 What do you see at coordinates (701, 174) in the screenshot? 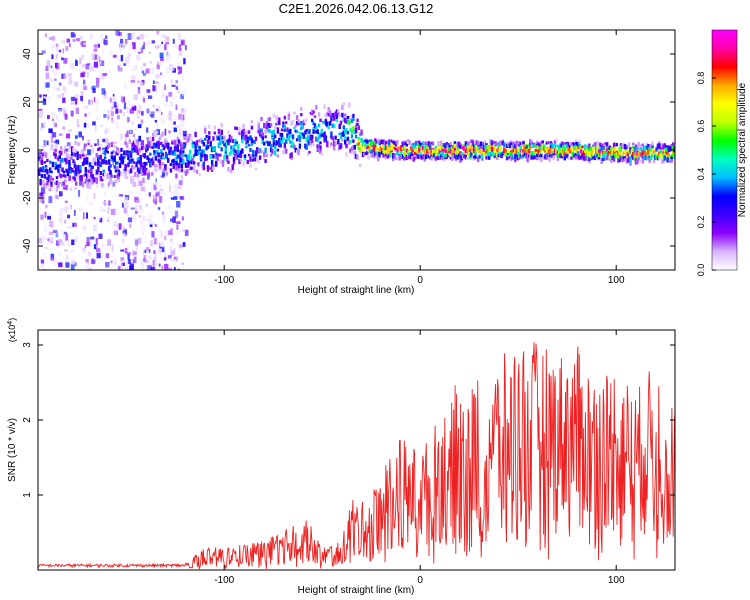
I see `colorbar-tick-label: 0.4` at bounding box center [701, 174].